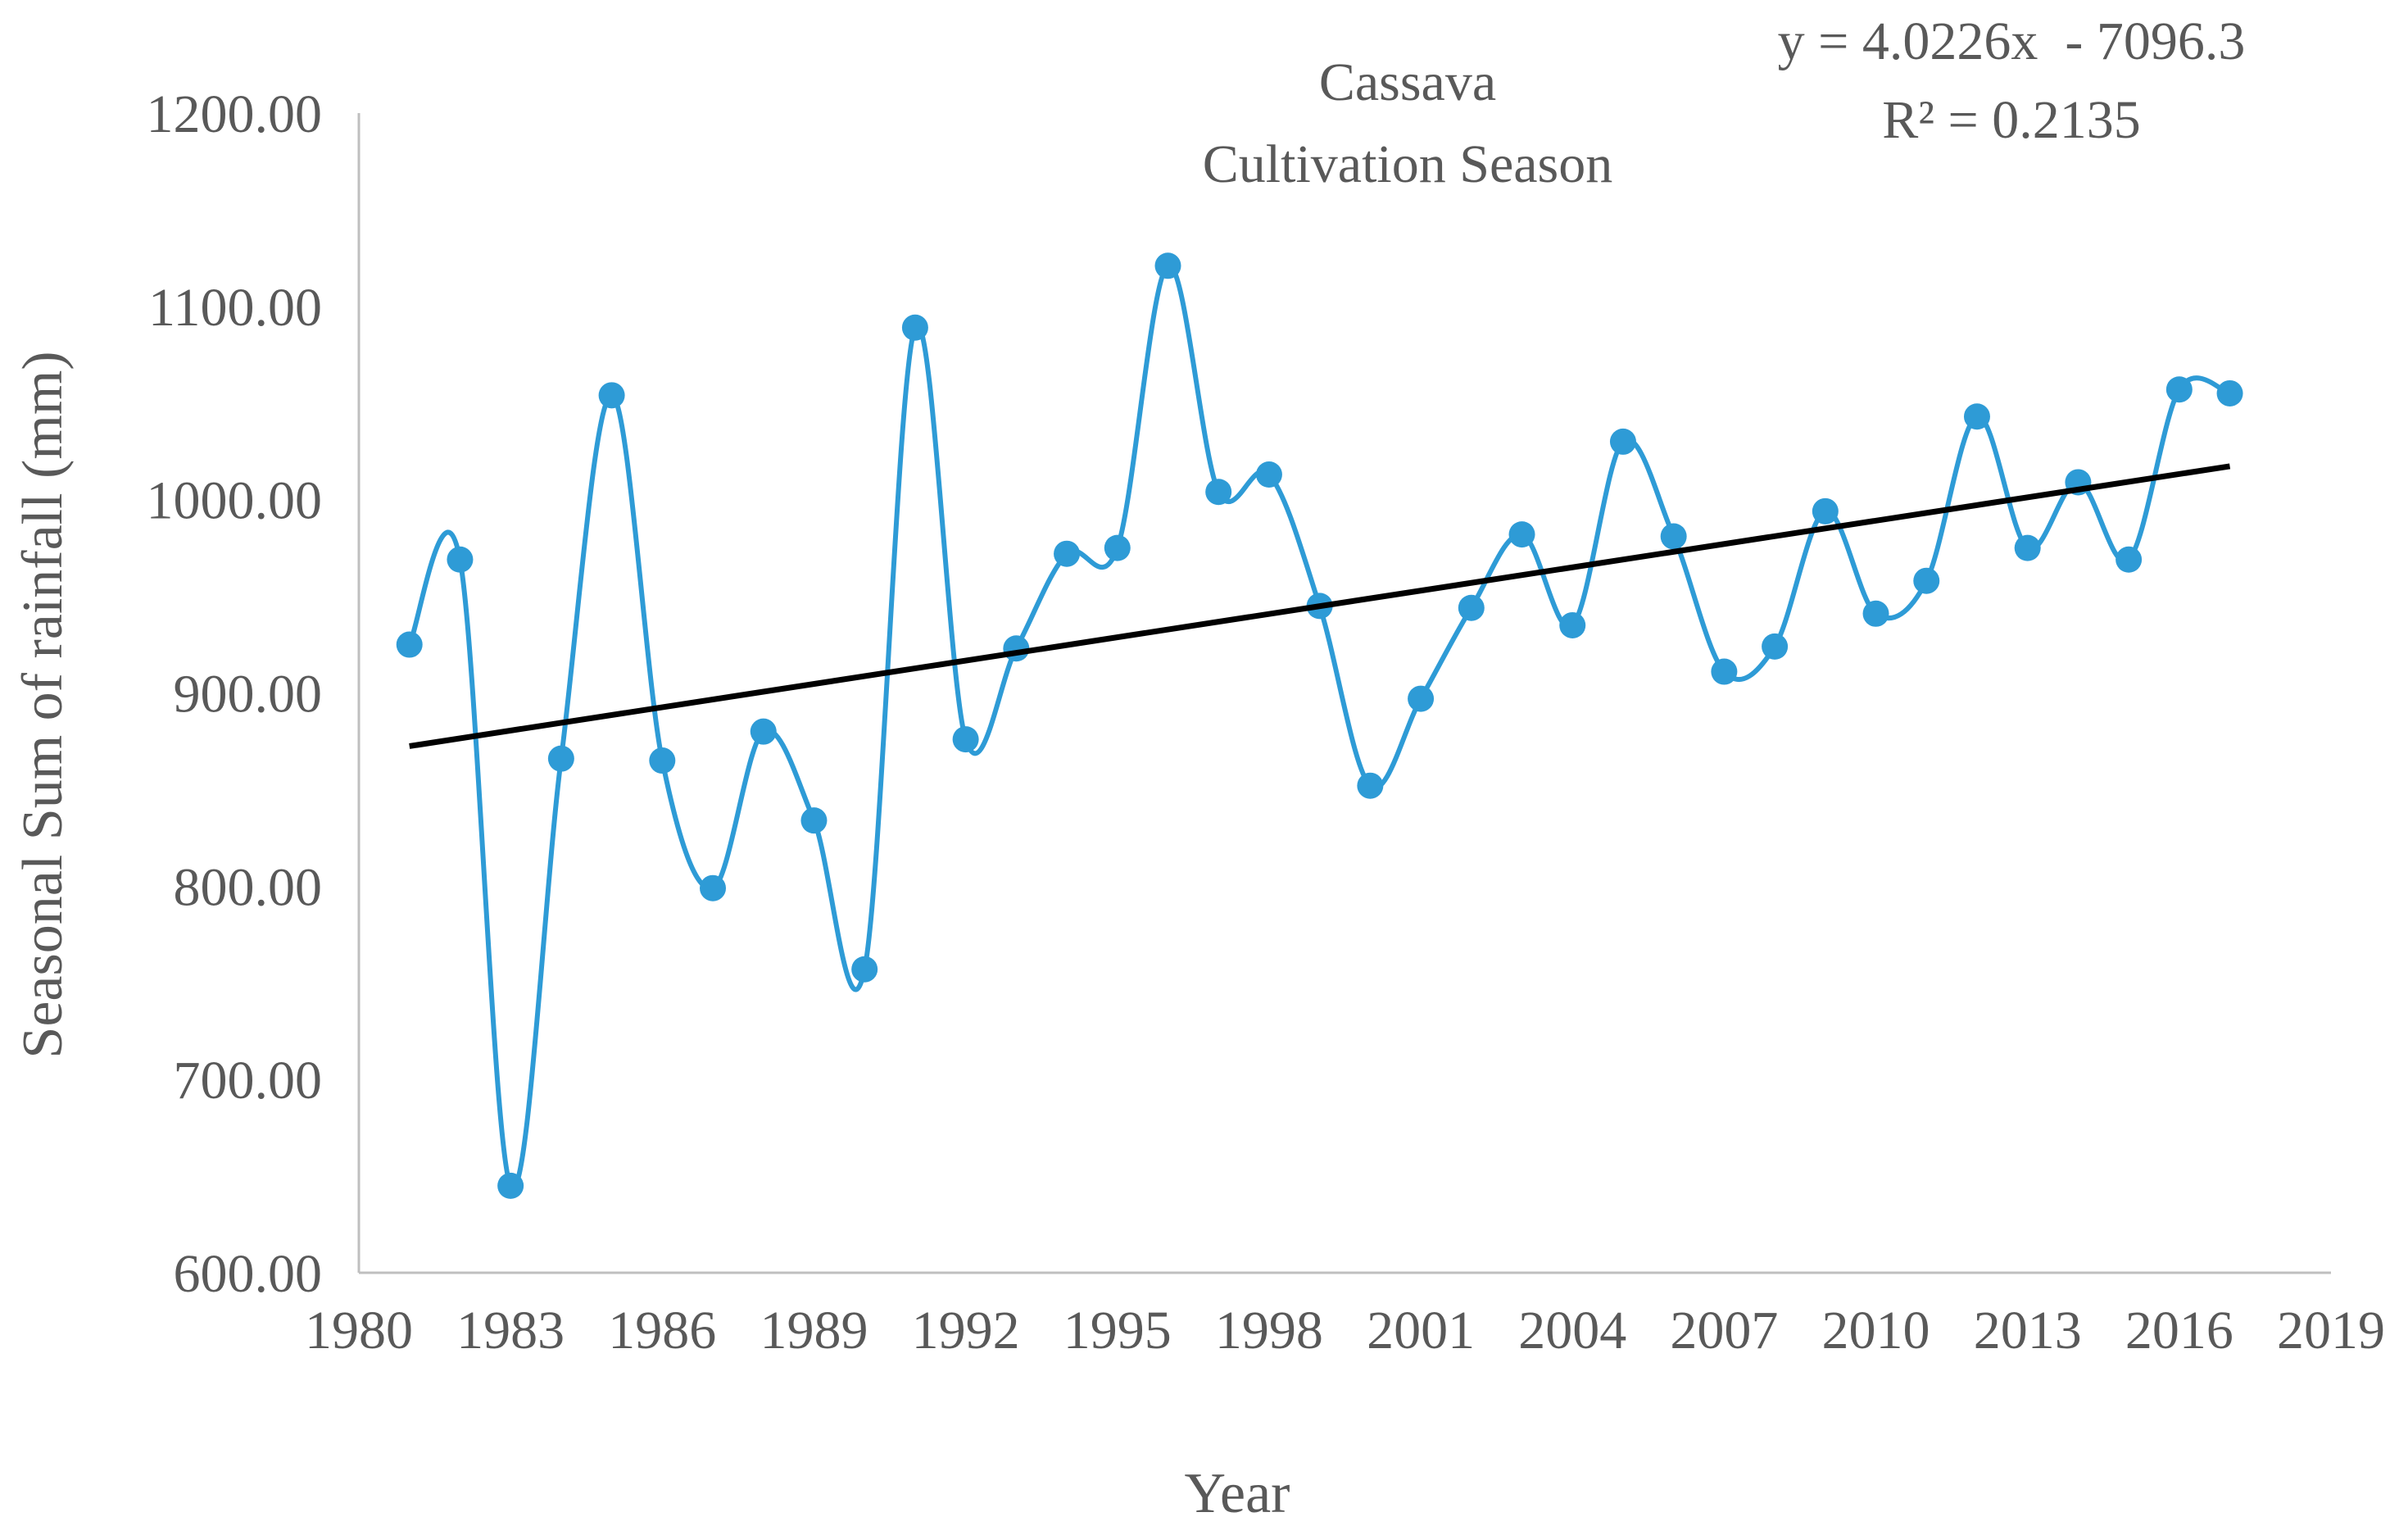 The image size is (2408, 1535). I want to click on y-tick-label: 600.00, so click(249, 1274).